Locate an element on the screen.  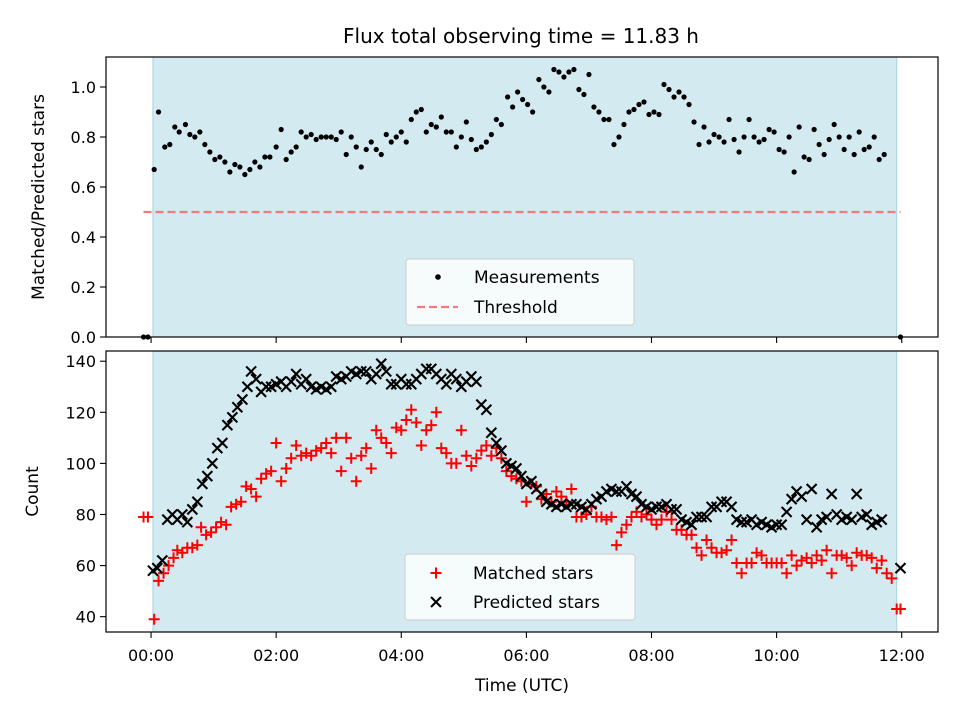
top-y-axis-label: Matched/Predicted stars is located at coordinates (39, 197).